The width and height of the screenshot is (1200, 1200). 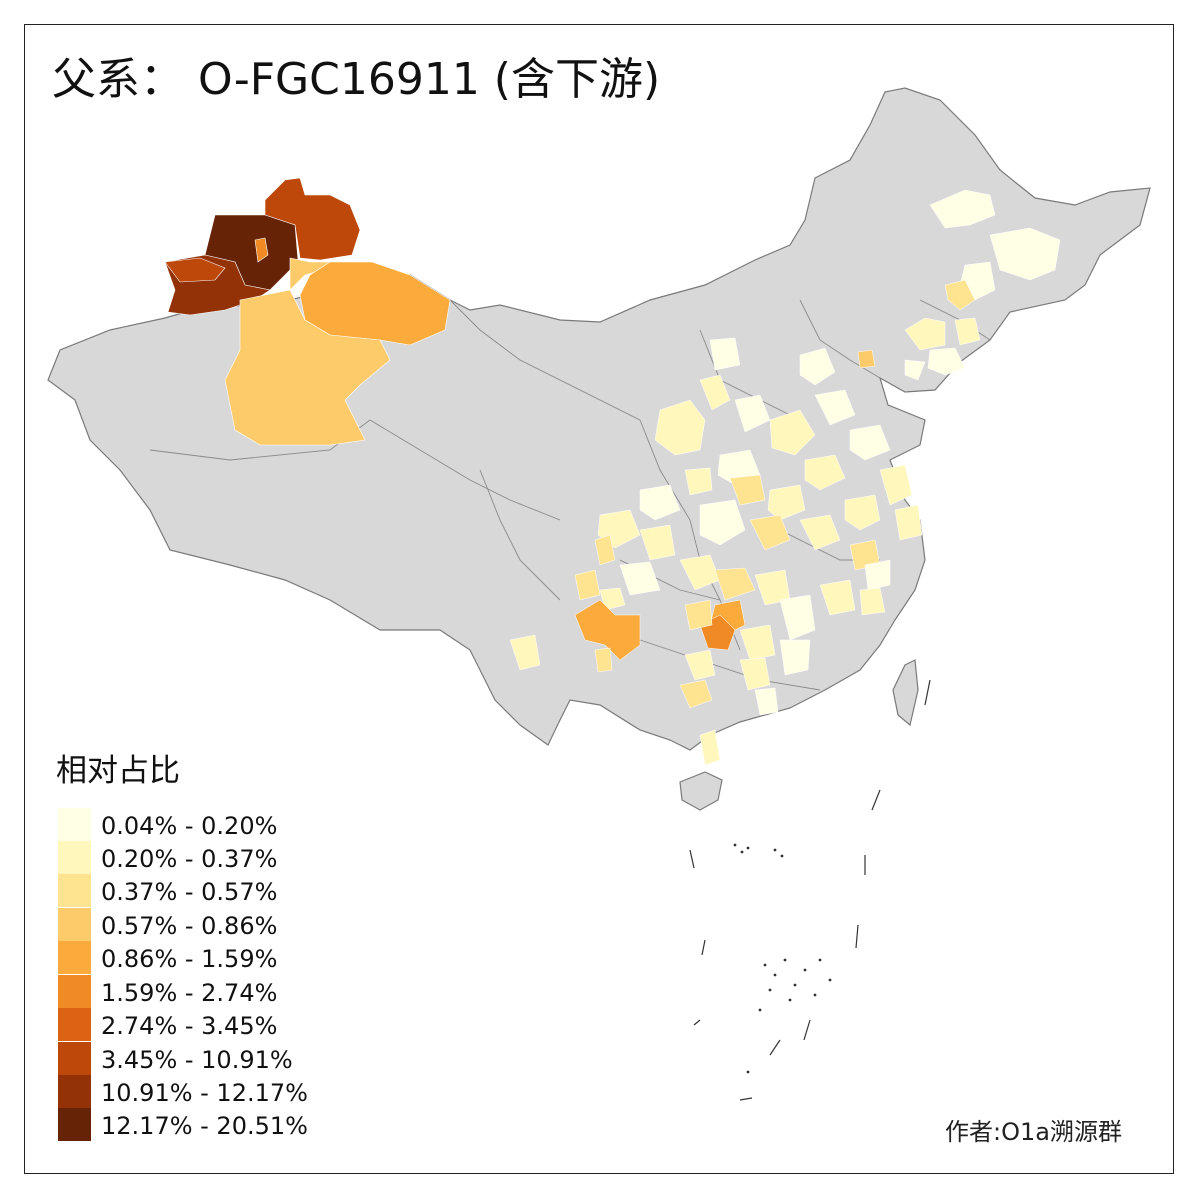 I want to click on author-credit: 作者:O1a溯源群, so click(x=1033, y=1132).